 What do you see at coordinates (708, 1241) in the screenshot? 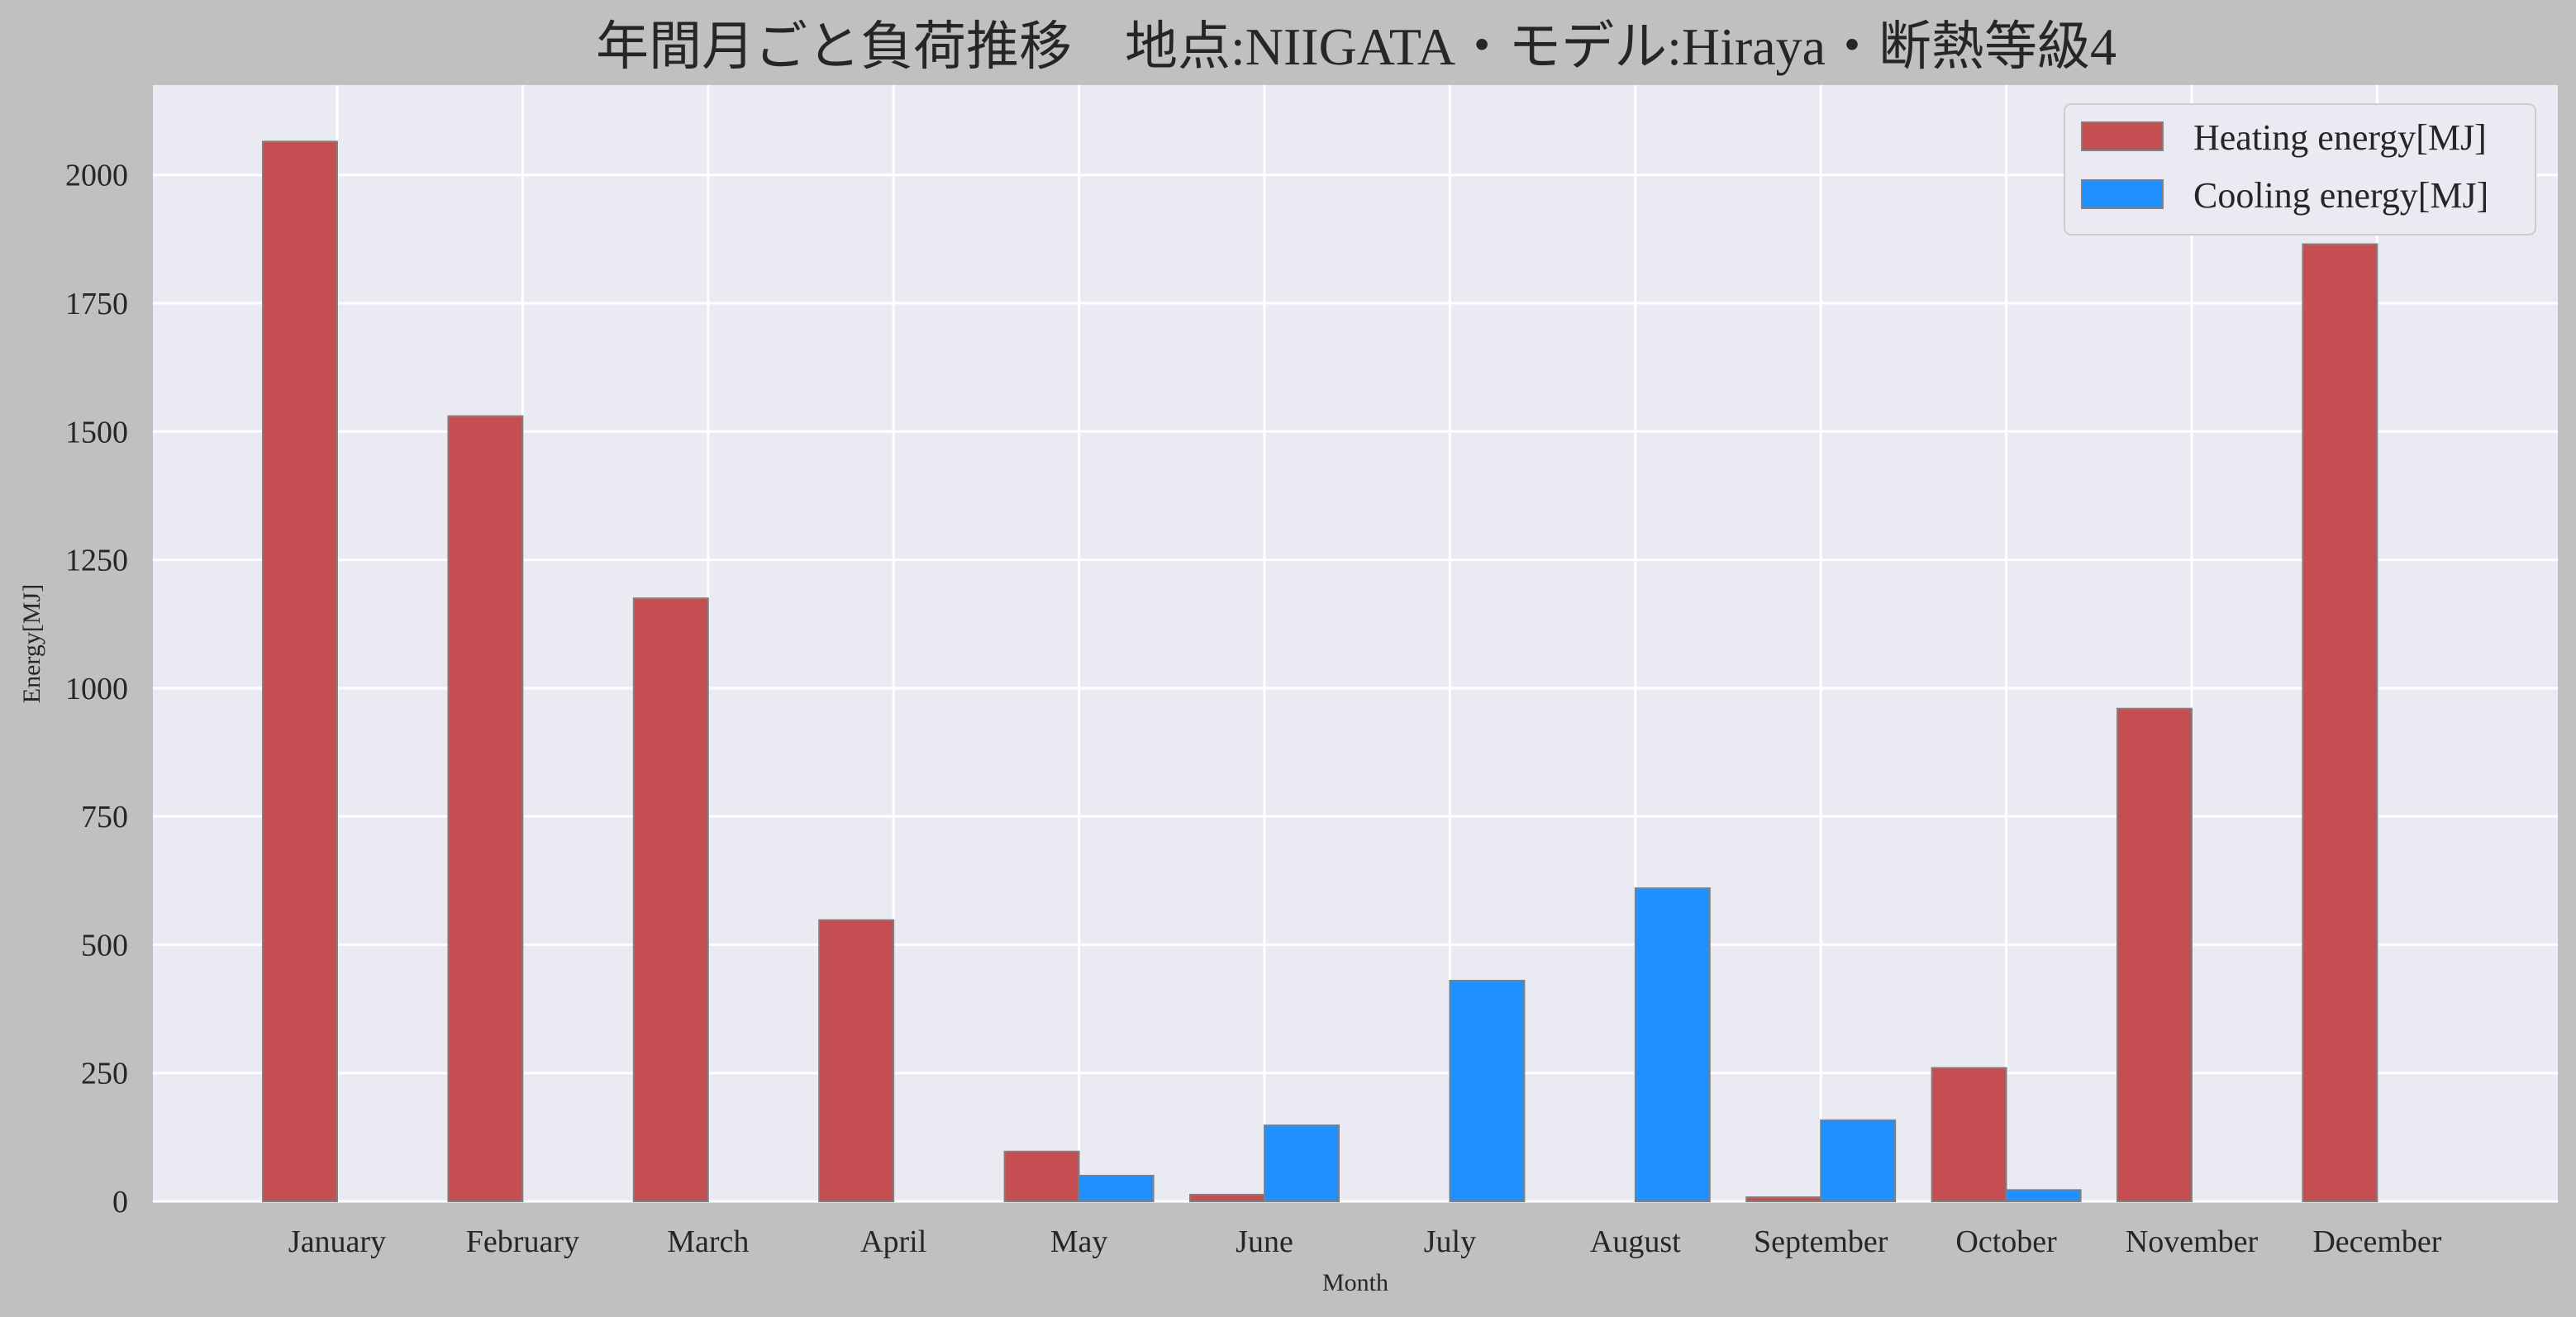
I see `x-tick-label: March` at bounding box center [708, 1241].